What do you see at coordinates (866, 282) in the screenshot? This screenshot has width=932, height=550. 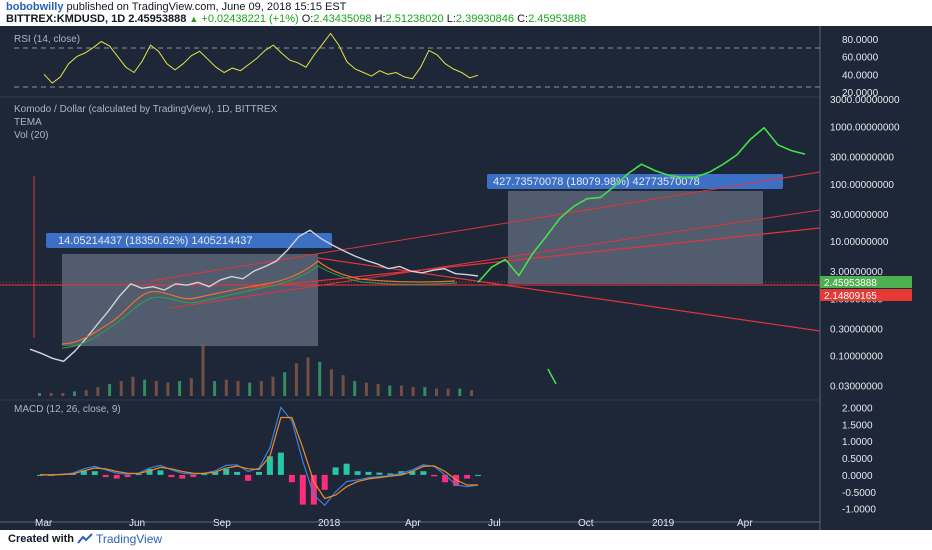 I see `current-price-tag-bg` at bounding box center [866, 282].